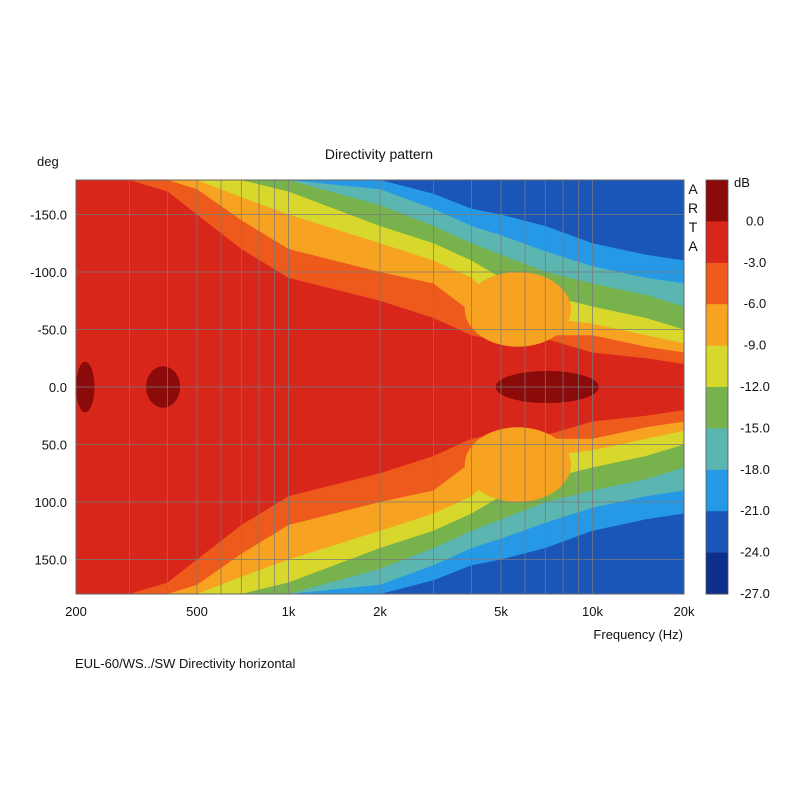 The image size is (800, 800). Describe the element at coordinates (592, 611) in the screenshot. I see `x-tick-label: 10k` at that location.